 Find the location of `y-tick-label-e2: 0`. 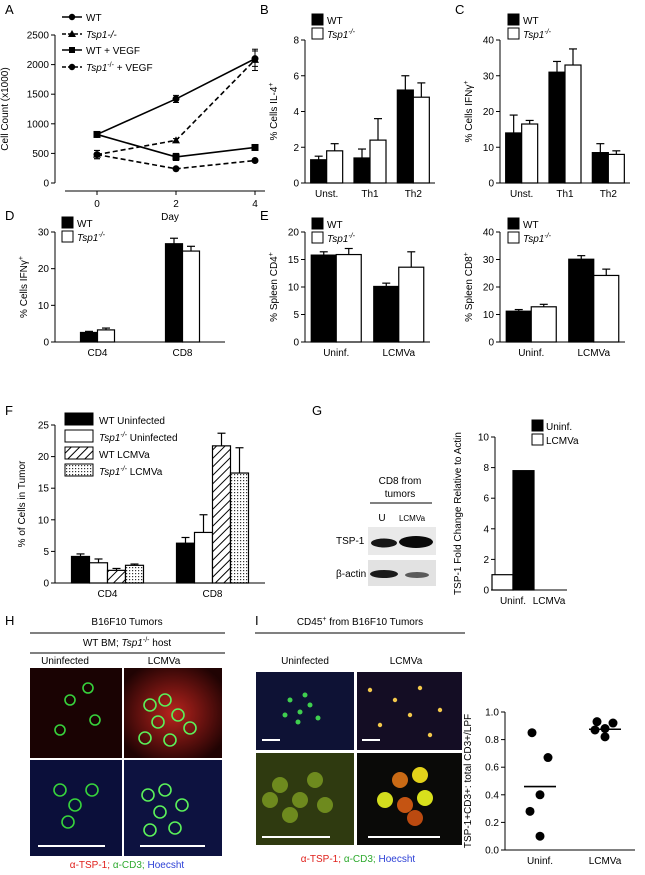

y-tick-label-e2: 0 is located at coordinates (491, 343).